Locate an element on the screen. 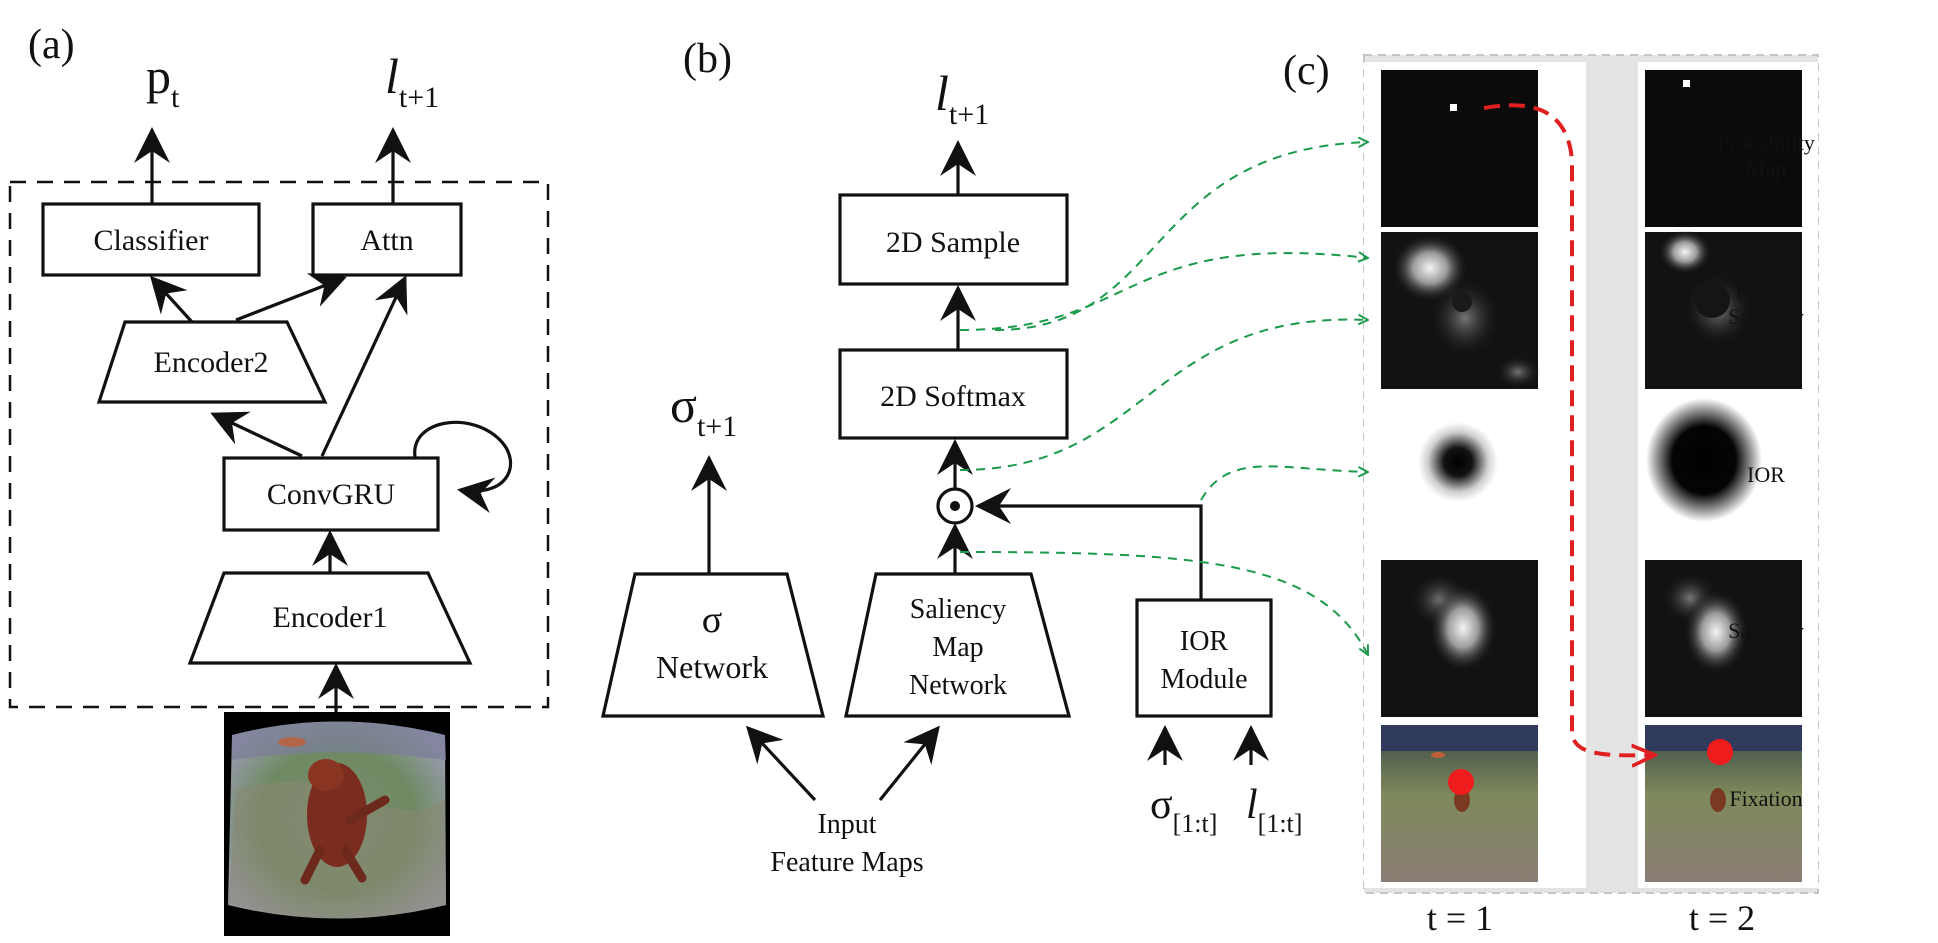 The width and height of the screenshot is (1938, 943). t2-fixation-image is located at coordinates (1723, 803).